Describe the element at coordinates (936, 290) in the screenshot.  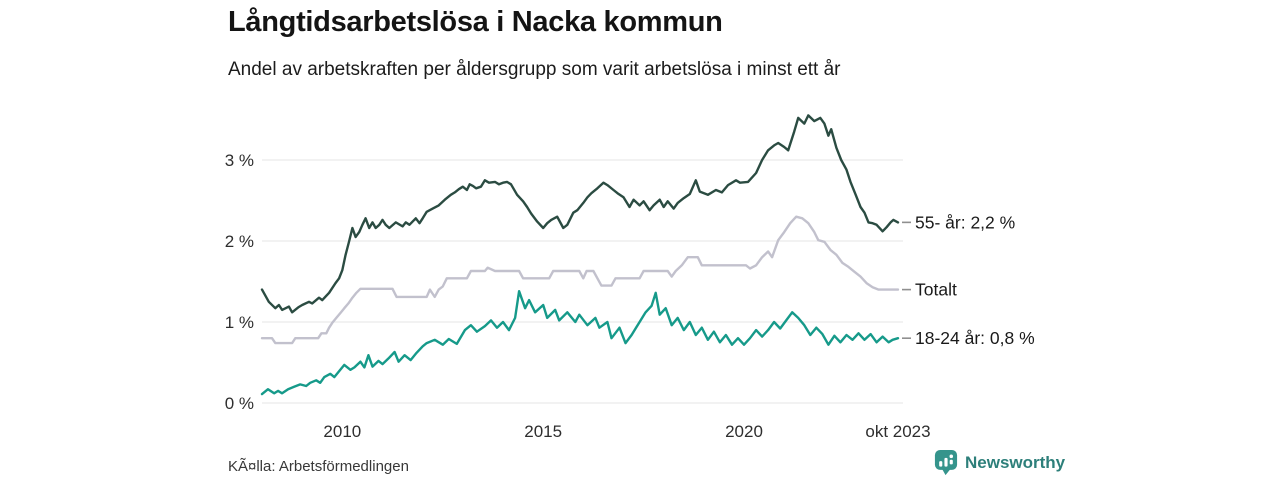
I see `legend-label-totalt: Totalt` at that location.